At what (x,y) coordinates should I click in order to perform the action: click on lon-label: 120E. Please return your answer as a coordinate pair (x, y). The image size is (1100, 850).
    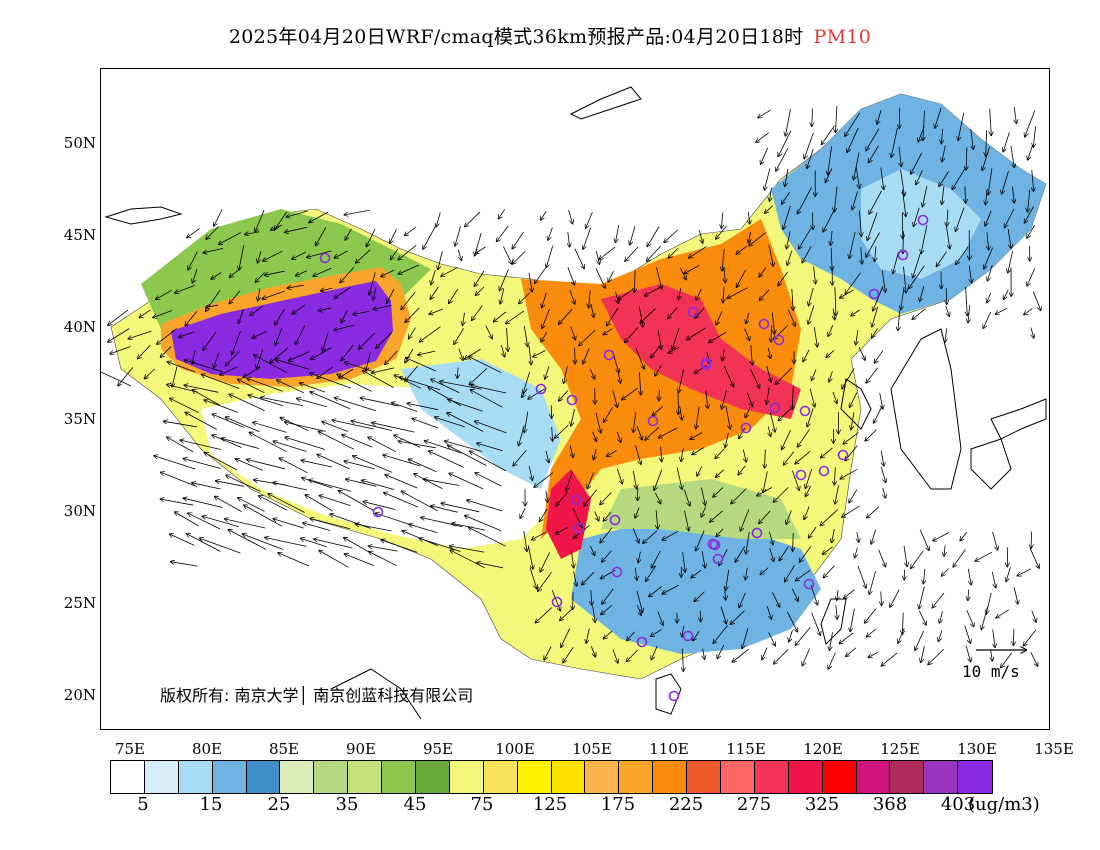
    Looking at the image, I should click on (823, 749).